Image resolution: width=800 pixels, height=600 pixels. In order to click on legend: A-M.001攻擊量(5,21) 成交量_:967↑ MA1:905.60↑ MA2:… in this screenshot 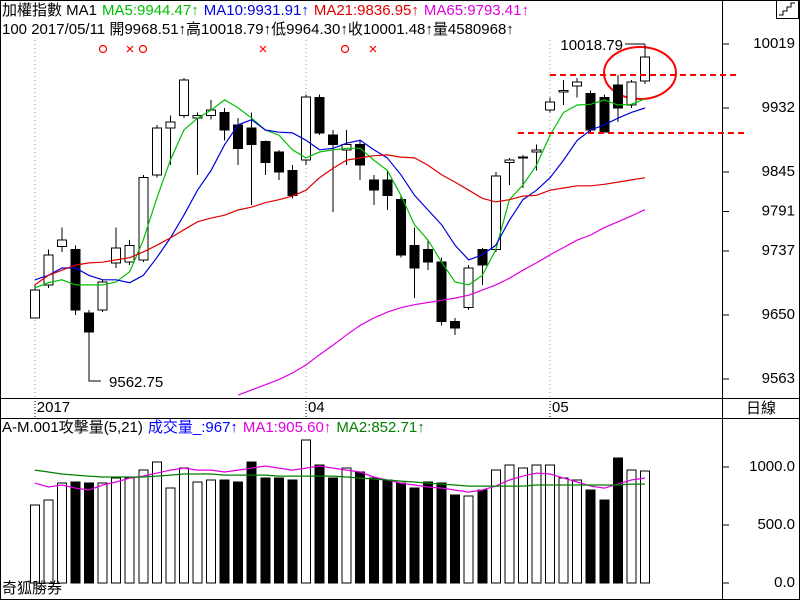, I will do `click(213, 427)`.